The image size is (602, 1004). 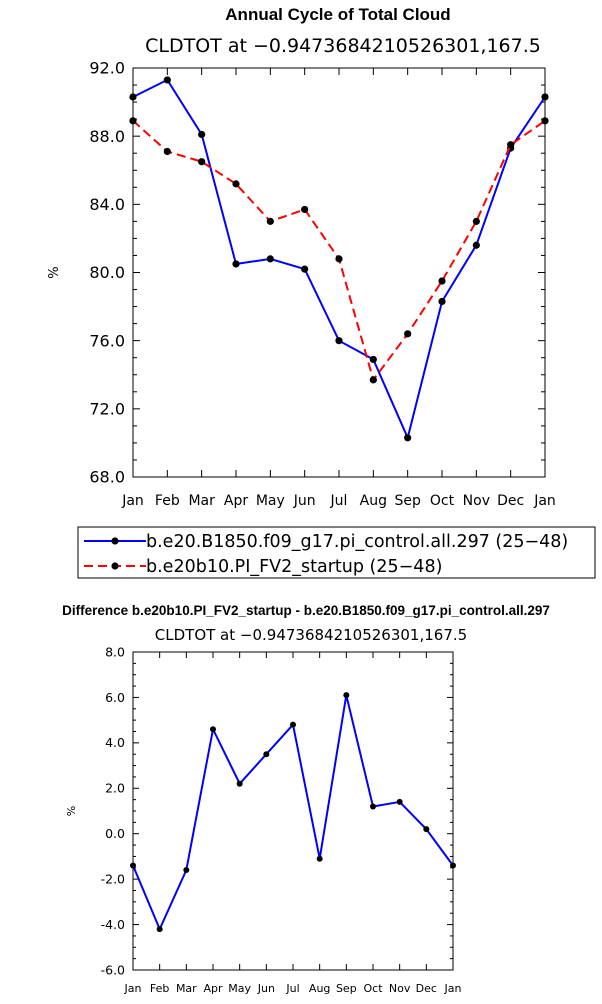 I want to click on y-tick-label: 88.0, so click(x=107, y=136).